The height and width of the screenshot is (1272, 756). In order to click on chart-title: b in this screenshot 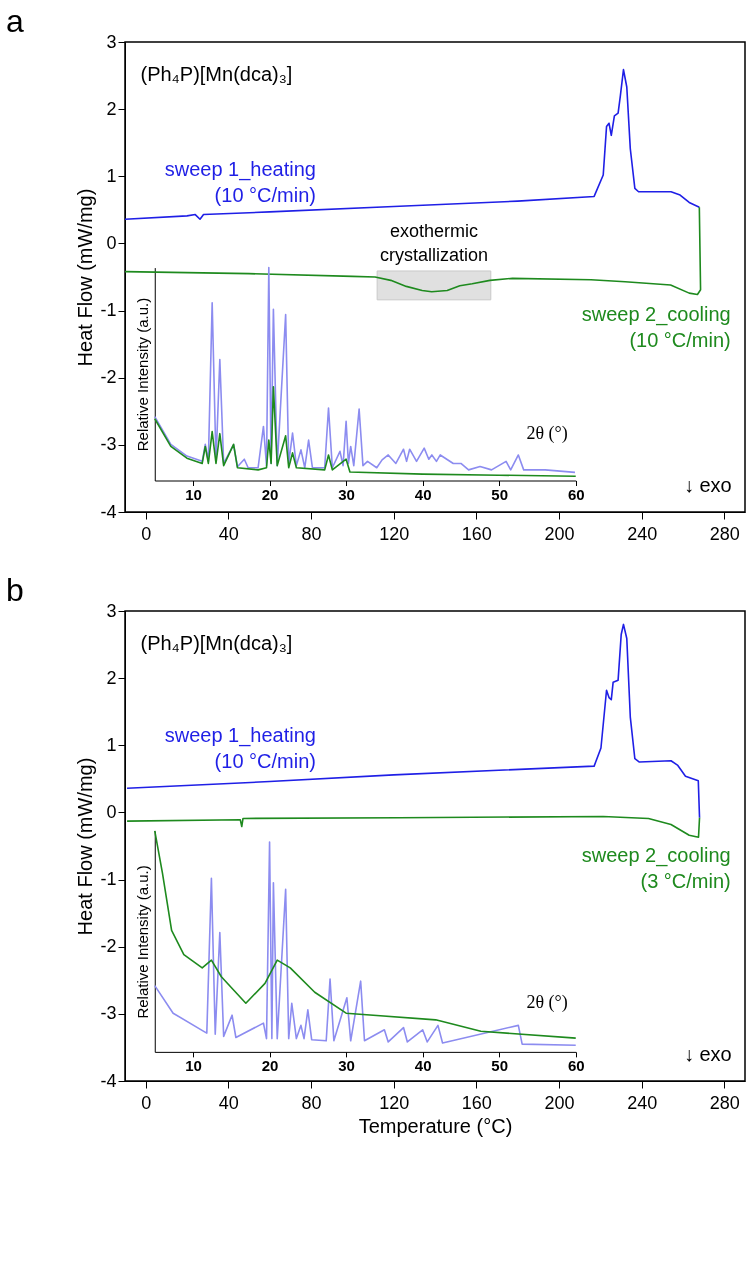, I will do `click(15, 590)`.